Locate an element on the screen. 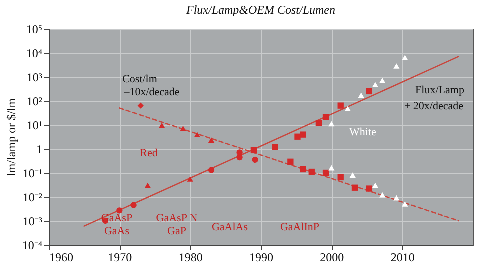 This screenshot has width=491, height=267. annotation: GaAs is located at coordinates (117, 232).